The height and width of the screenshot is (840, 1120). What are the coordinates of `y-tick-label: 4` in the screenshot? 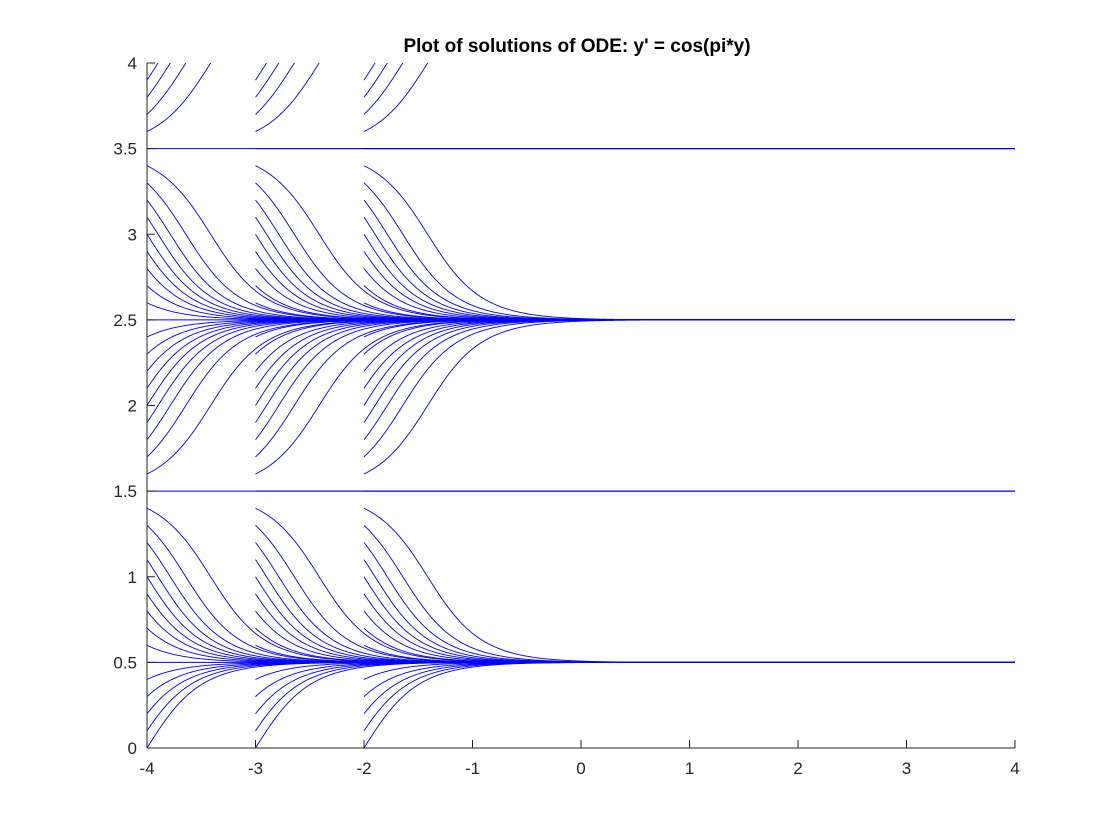 It's located at (132, 63).